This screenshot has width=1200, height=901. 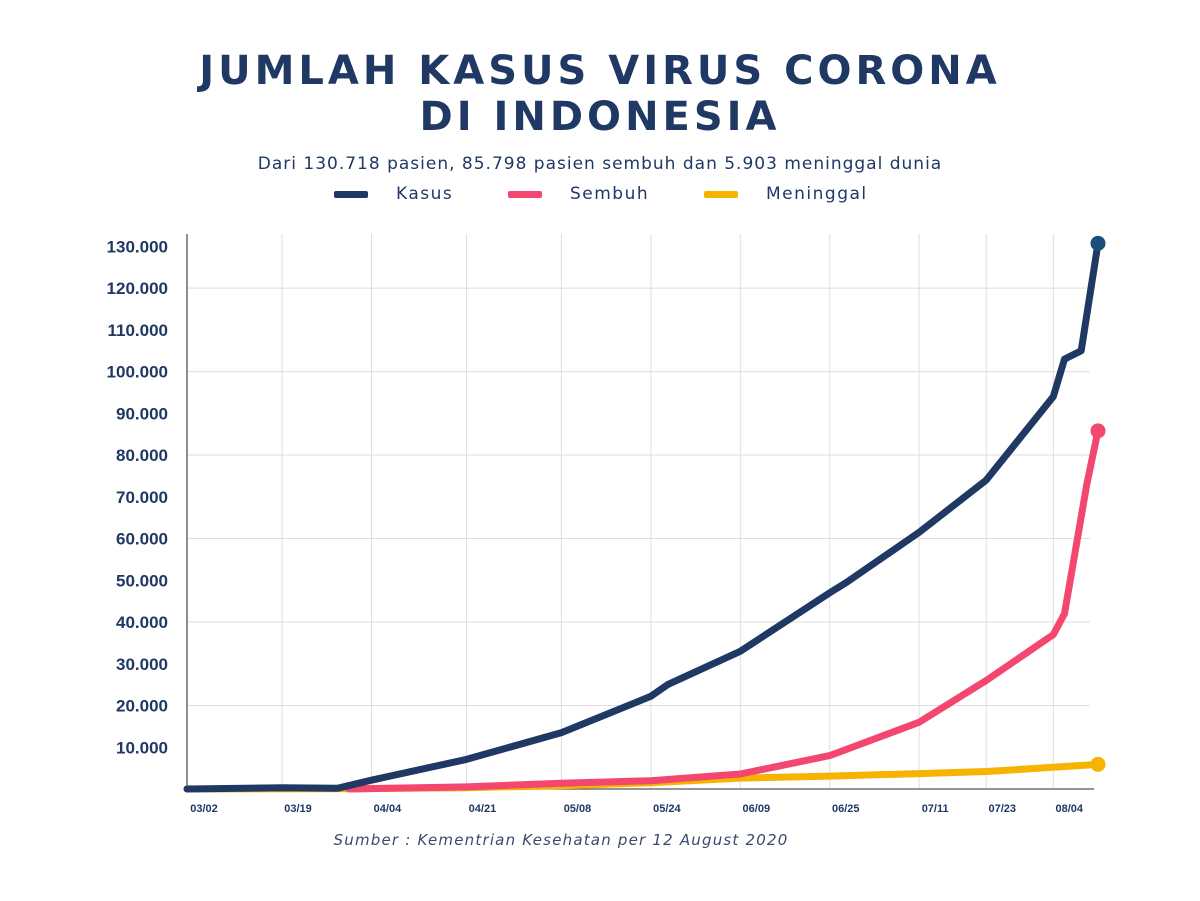 What do you see at coordinates (142, 747) in the screenshot?
I see `y-tick-label: 10.000` at bounding box center [142, 747].